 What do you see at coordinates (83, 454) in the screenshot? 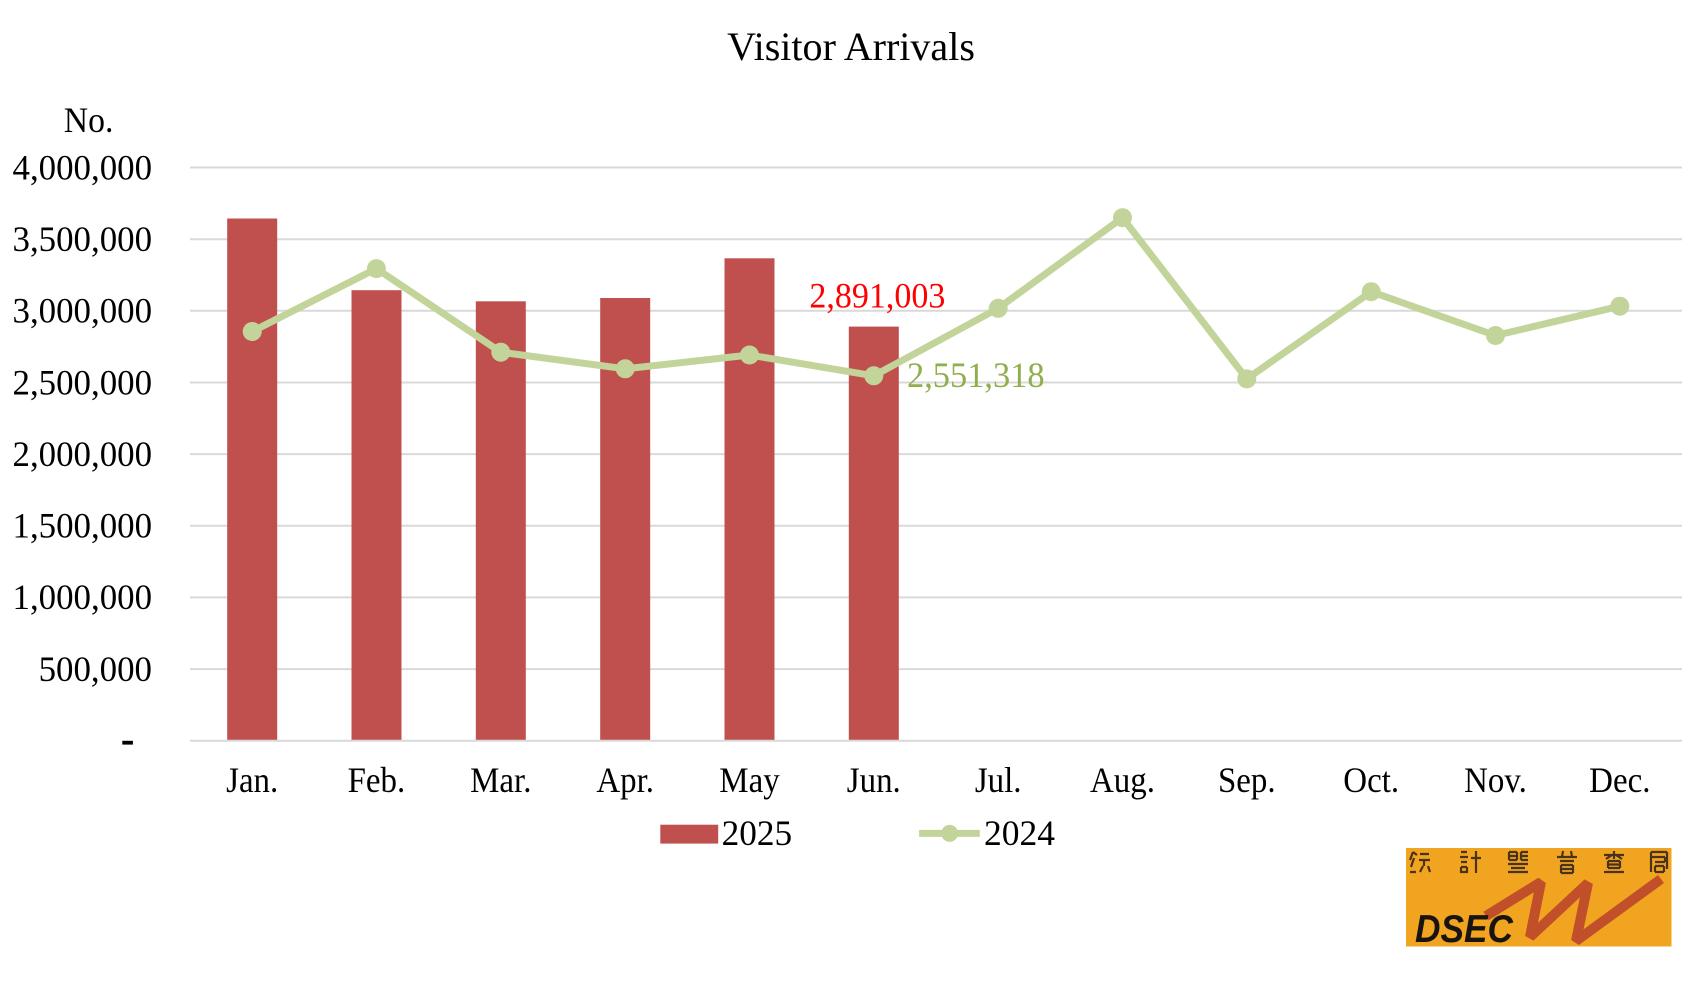
I see `svg-text: 2,000,000` at bounding box center [83, 454].